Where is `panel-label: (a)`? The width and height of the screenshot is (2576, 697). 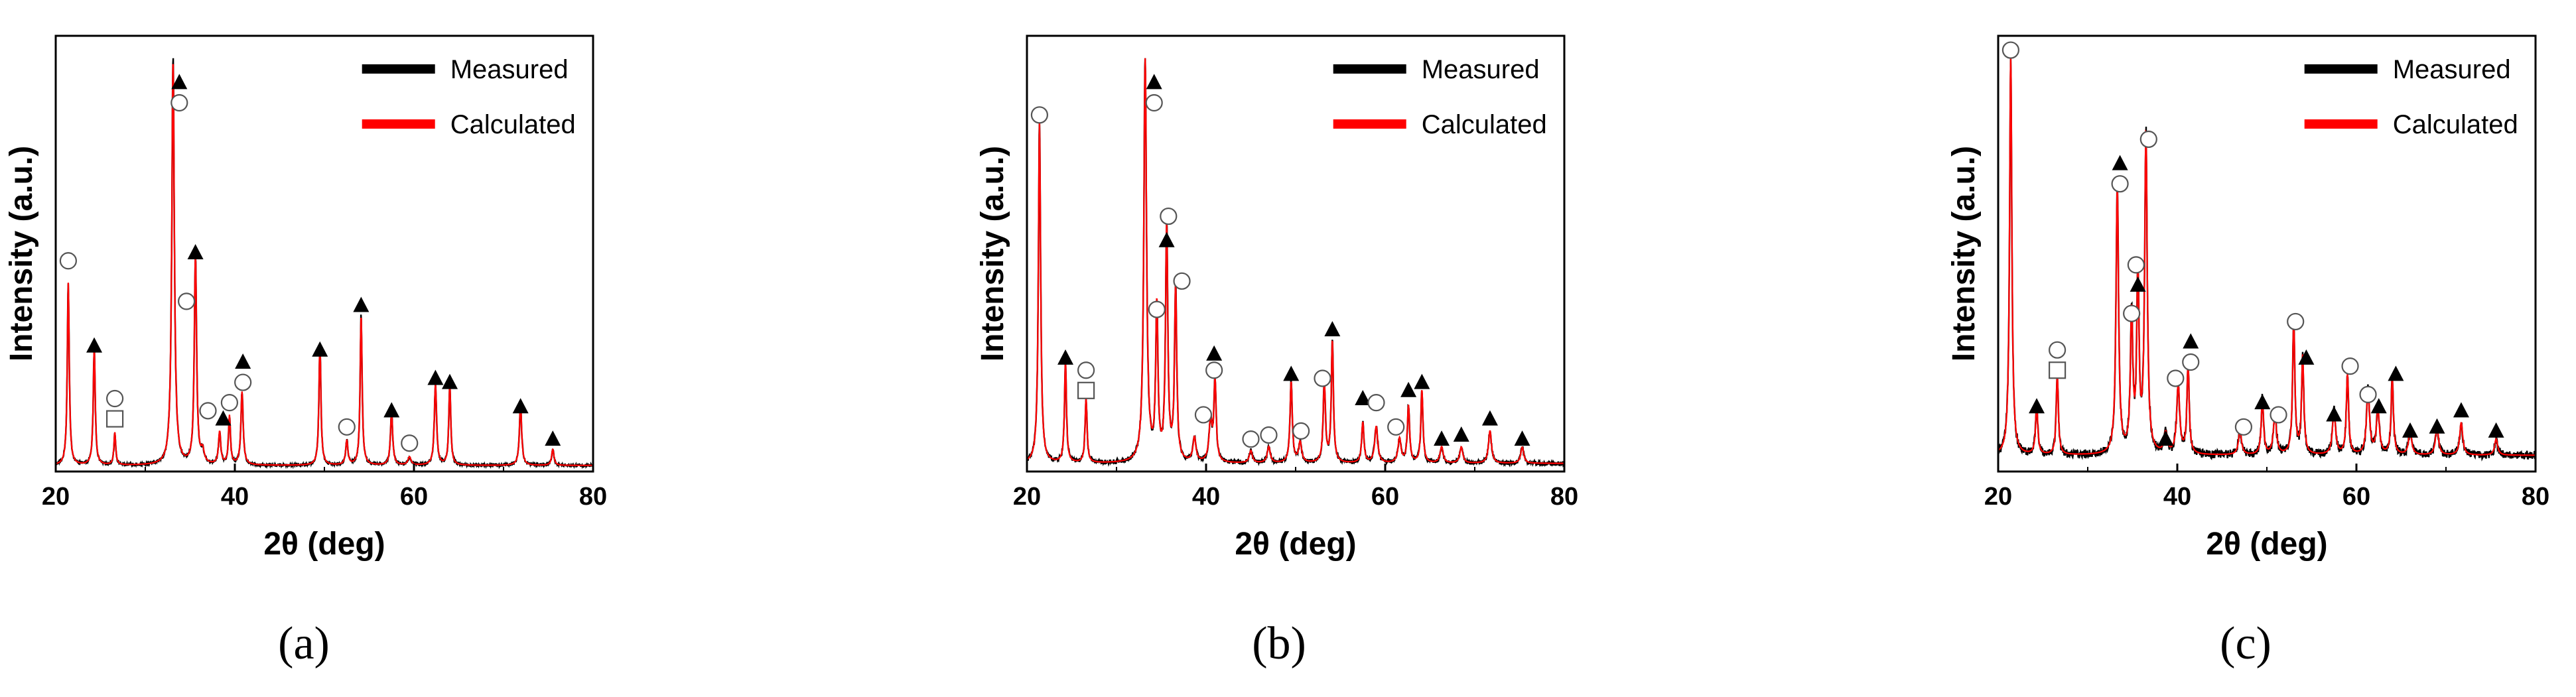
panel-label: (a) is located at coordinates (304, 643).